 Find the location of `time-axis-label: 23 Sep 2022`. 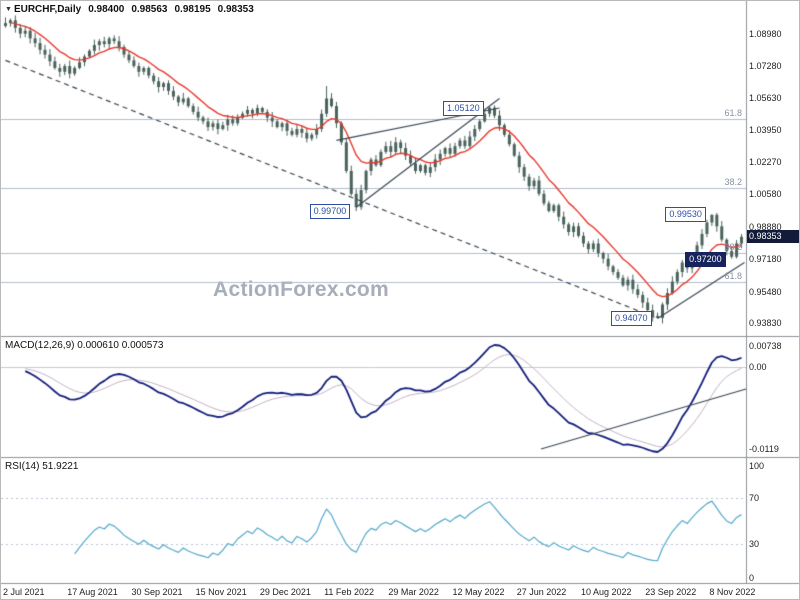

time-axis-label: 23 Sep 2022 is located at coordinates (671, 592).